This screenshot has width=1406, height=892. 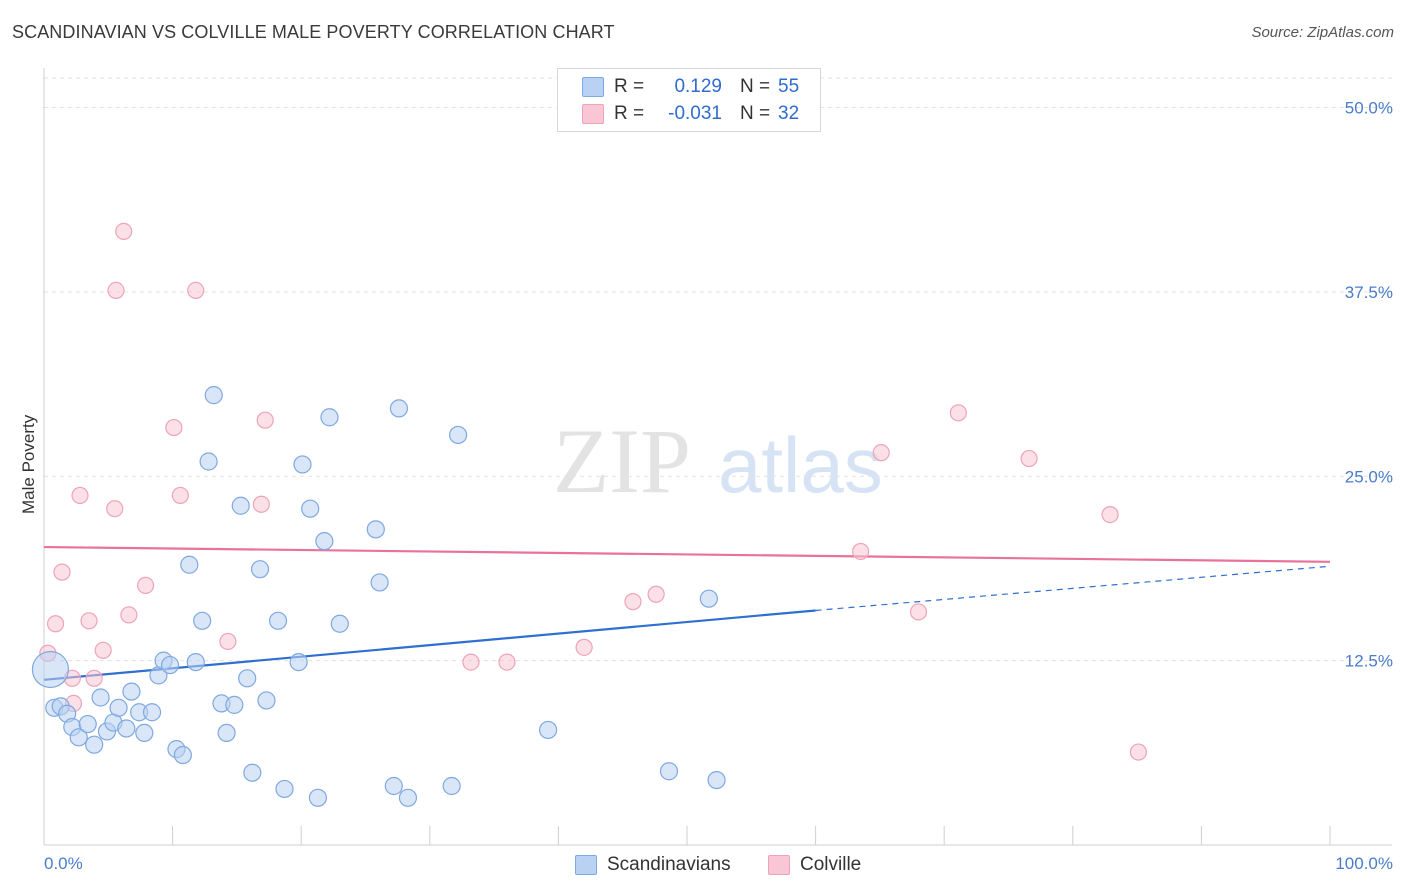 I want to click on bottom-legend-scandinavians: Scandinavians, so click(x=653, y=865).